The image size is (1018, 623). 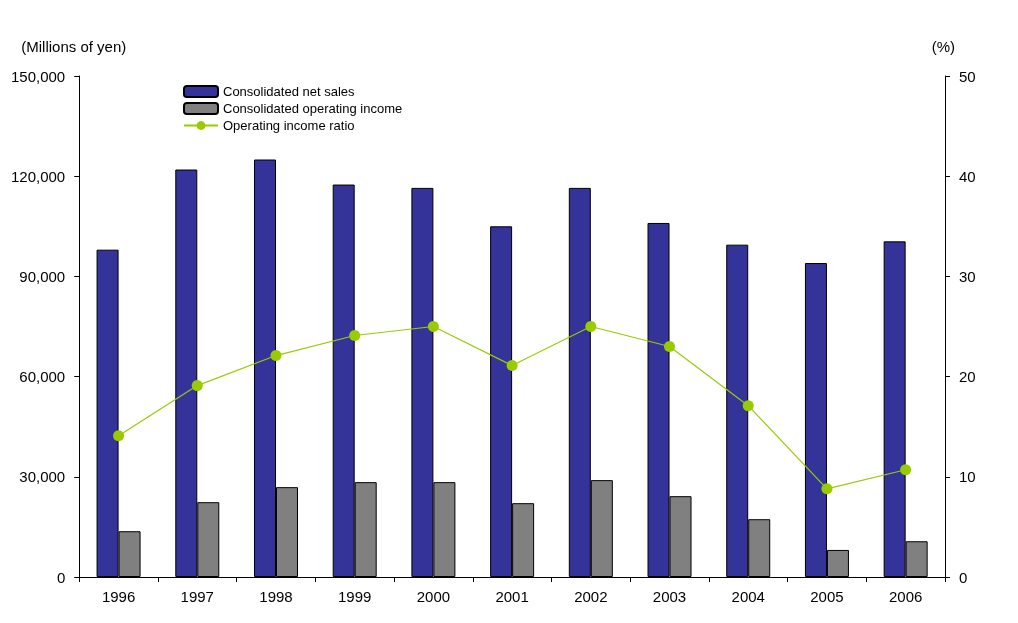 I want to click on x-tick-label: 2003, so click(x=669, y=596).